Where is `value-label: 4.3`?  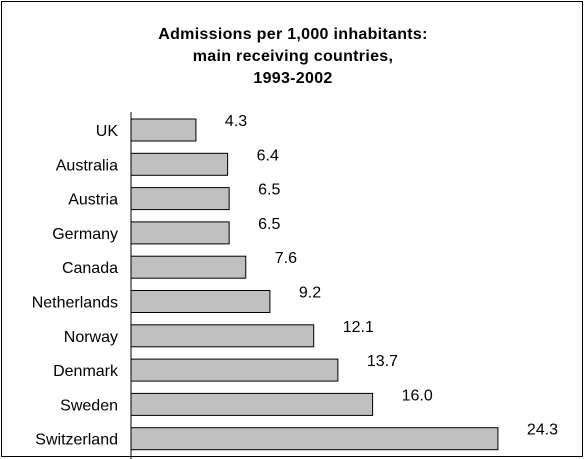 value-label: 4.3 is located at coordinates (236, 121).